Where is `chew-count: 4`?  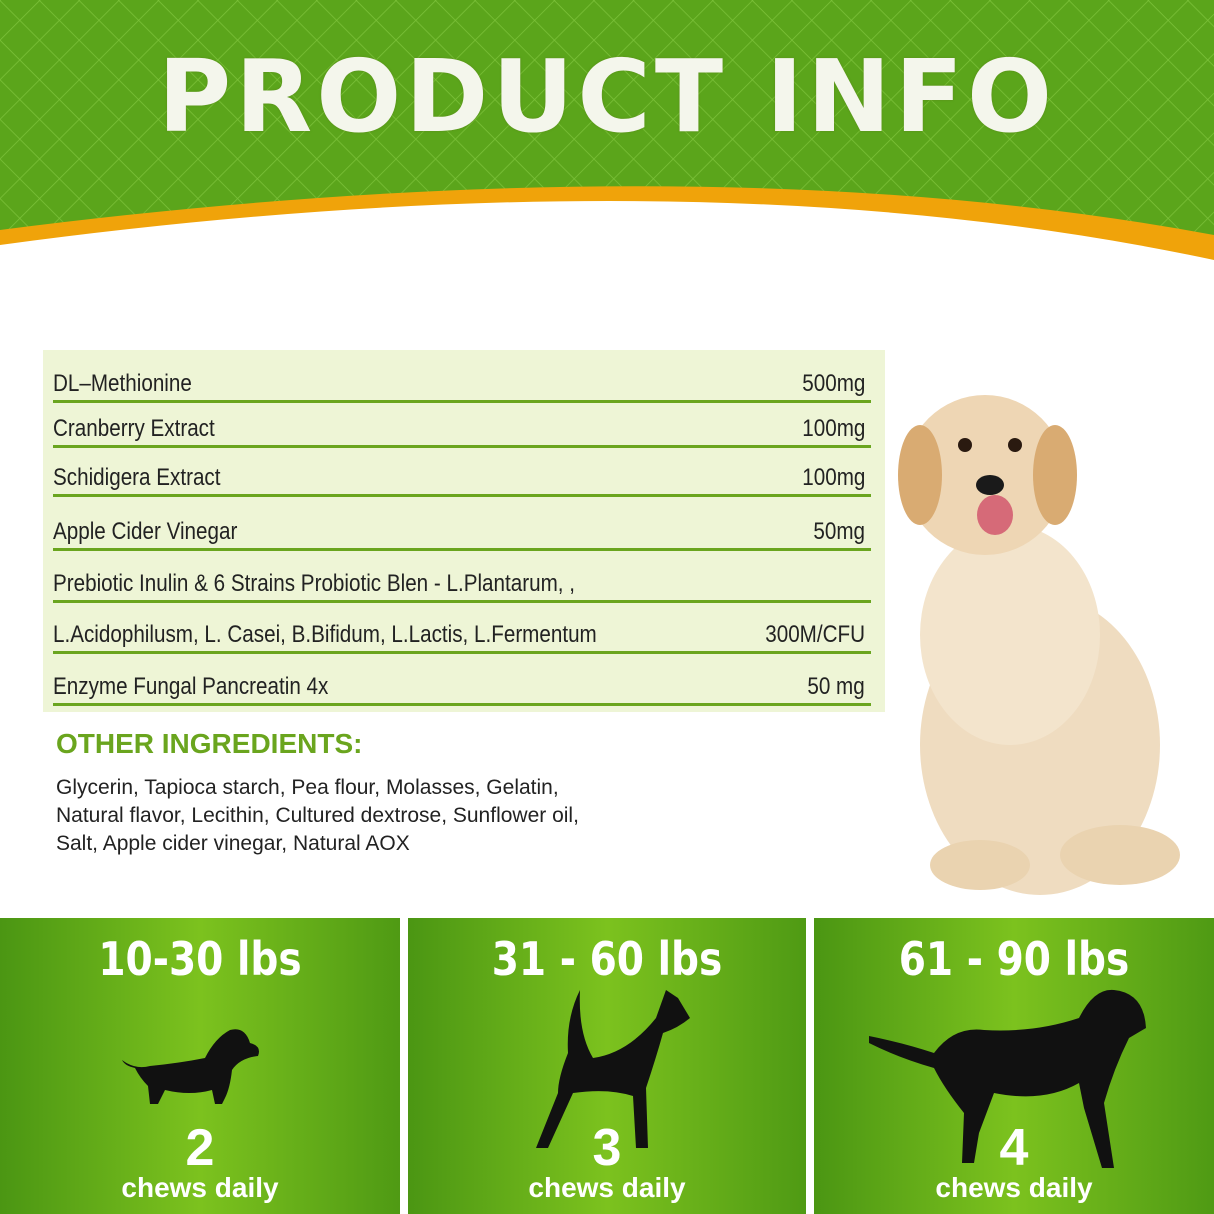
chew-count: 4 is located at coordinates (1014, 1148).